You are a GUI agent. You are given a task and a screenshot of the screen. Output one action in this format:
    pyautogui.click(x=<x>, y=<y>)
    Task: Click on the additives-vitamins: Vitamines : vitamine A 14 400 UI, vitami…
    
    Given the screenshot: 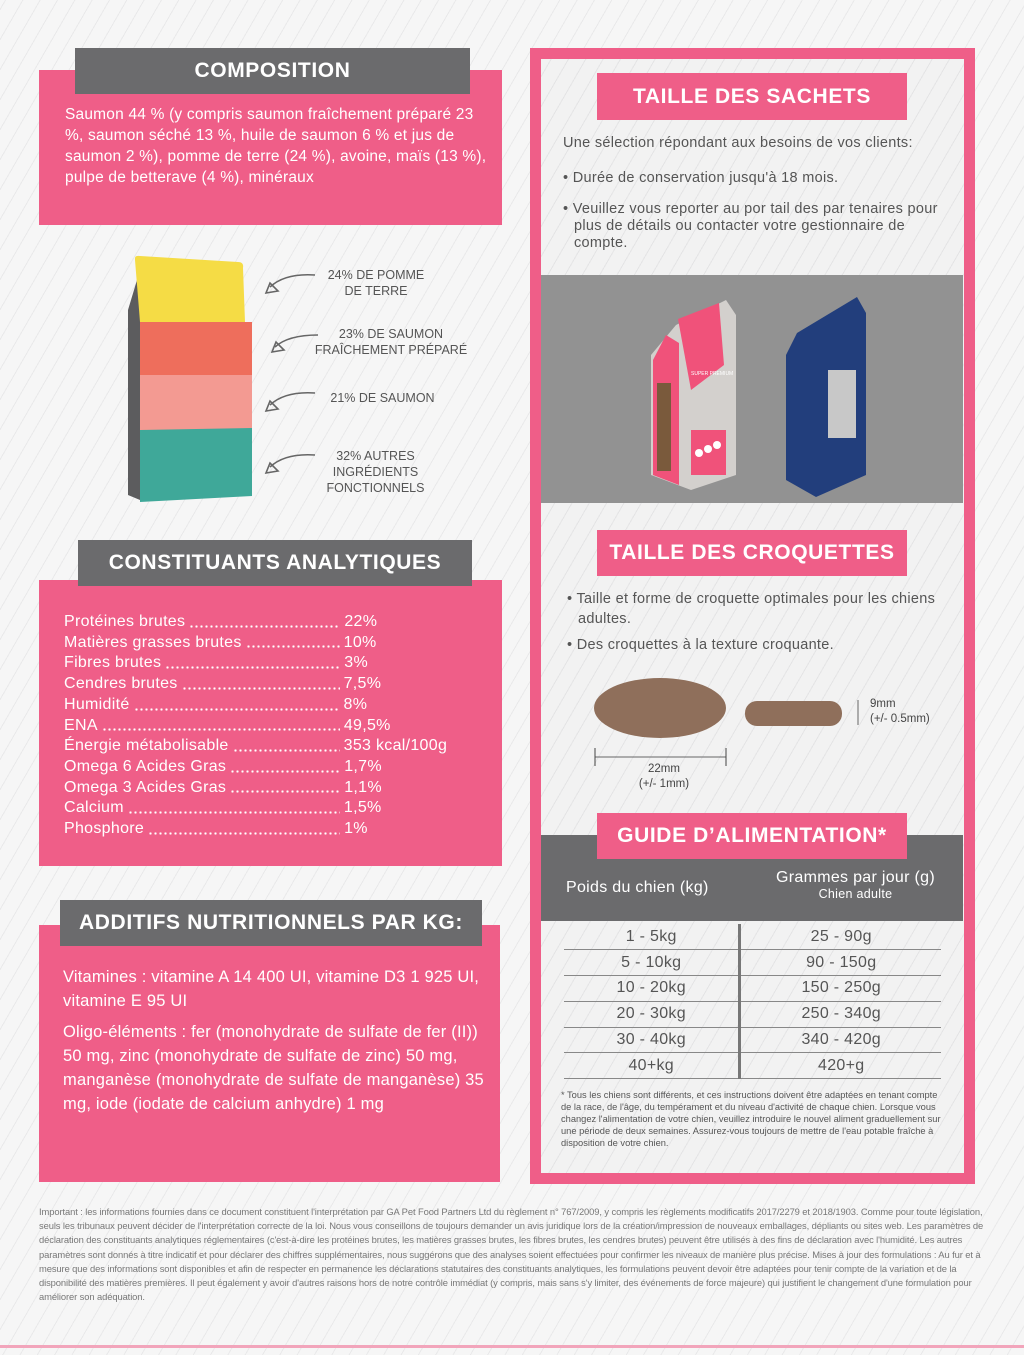 What is the action you would take?
    pyautogui.click(x=271, y=989)
    